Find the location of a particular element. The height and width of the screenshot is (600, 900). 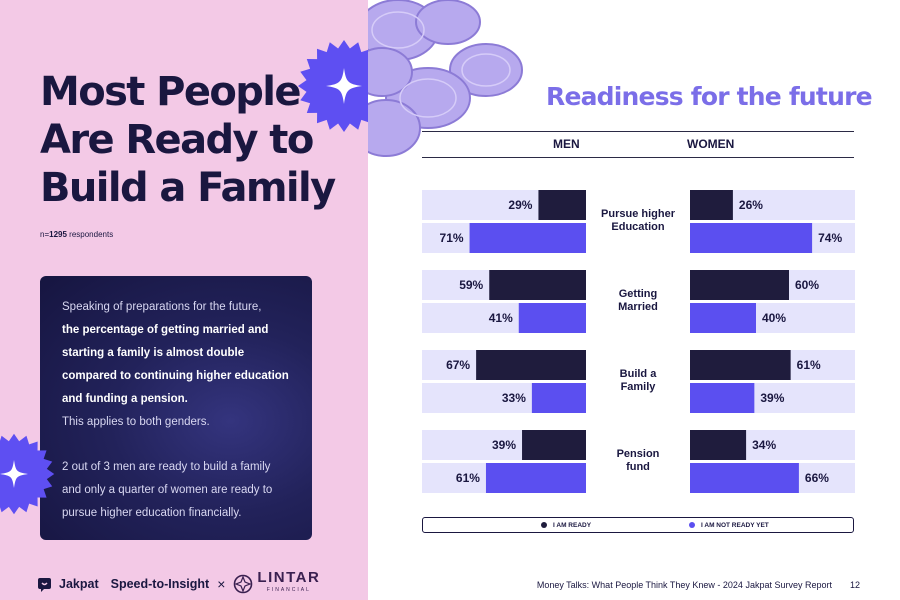

men-value-label: 41% is located at coordinates (501, 318).